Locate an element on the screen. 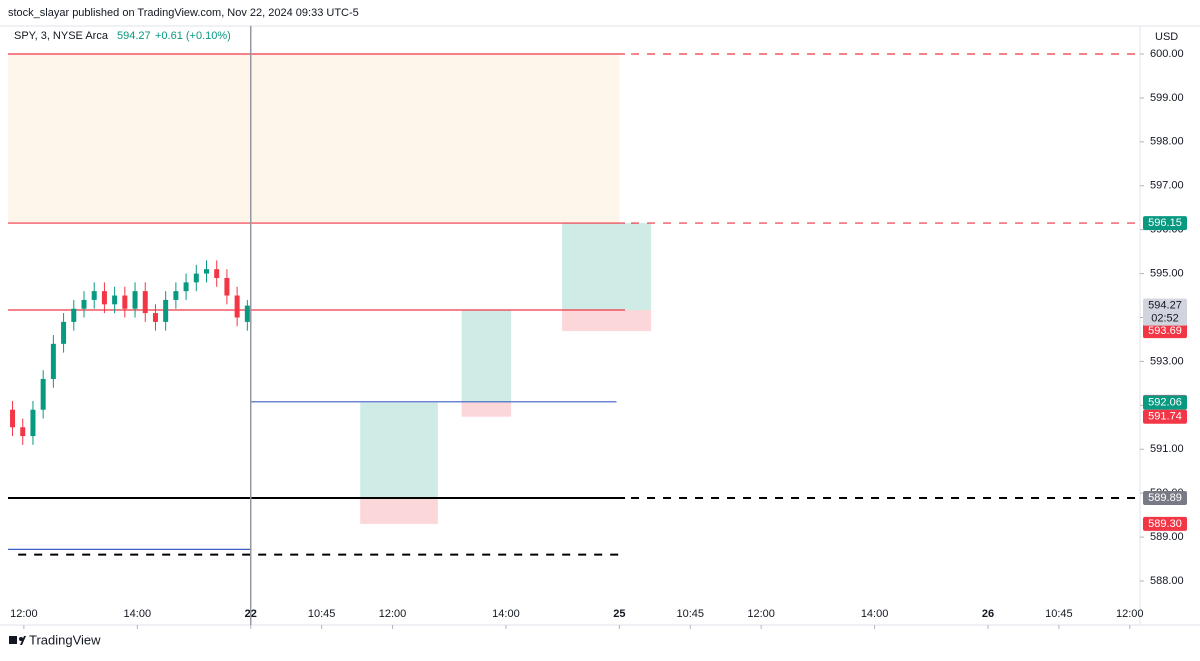 The width and height of the screenshot is (1200, 661). currency: USD is located at coordinates (1166, 37).